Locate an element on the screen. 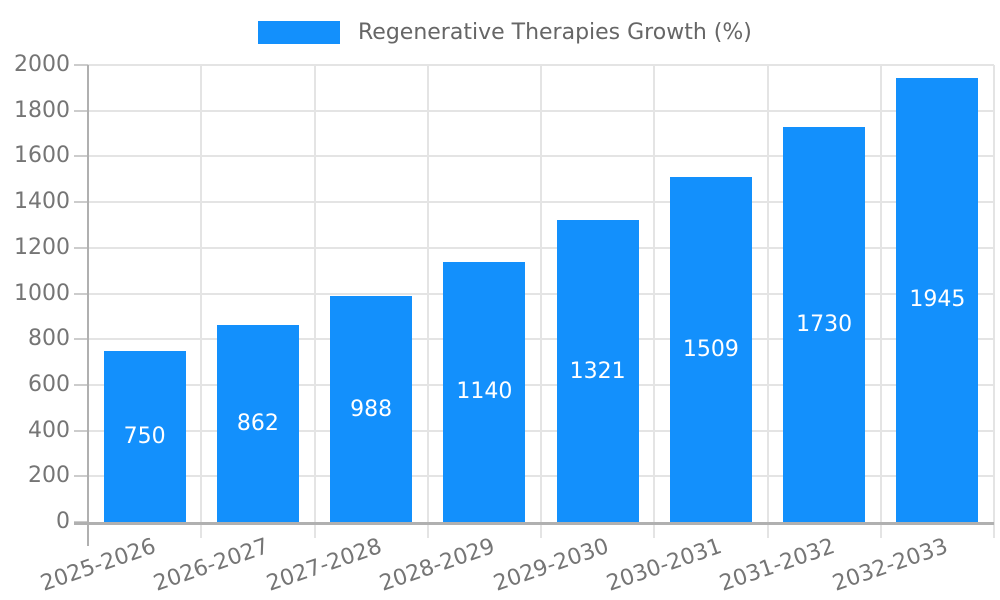 The width and height of the screenshot is (1000, 600). x-tick-label: 2029-2030 is located at coordinates (551, 565).